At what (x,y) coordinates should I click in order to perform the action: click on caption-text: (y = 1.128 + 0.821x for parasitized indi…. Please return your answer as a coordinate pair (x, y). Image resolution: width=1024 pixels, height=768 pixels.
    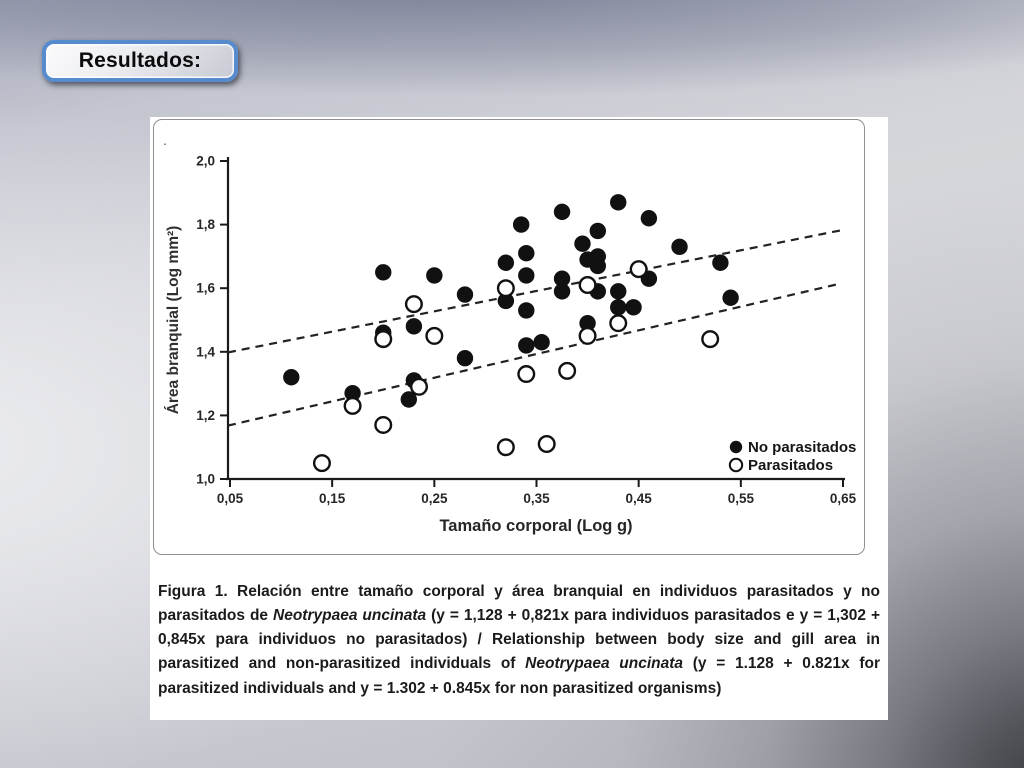
    Looking at the image, I should click on (519, 676).